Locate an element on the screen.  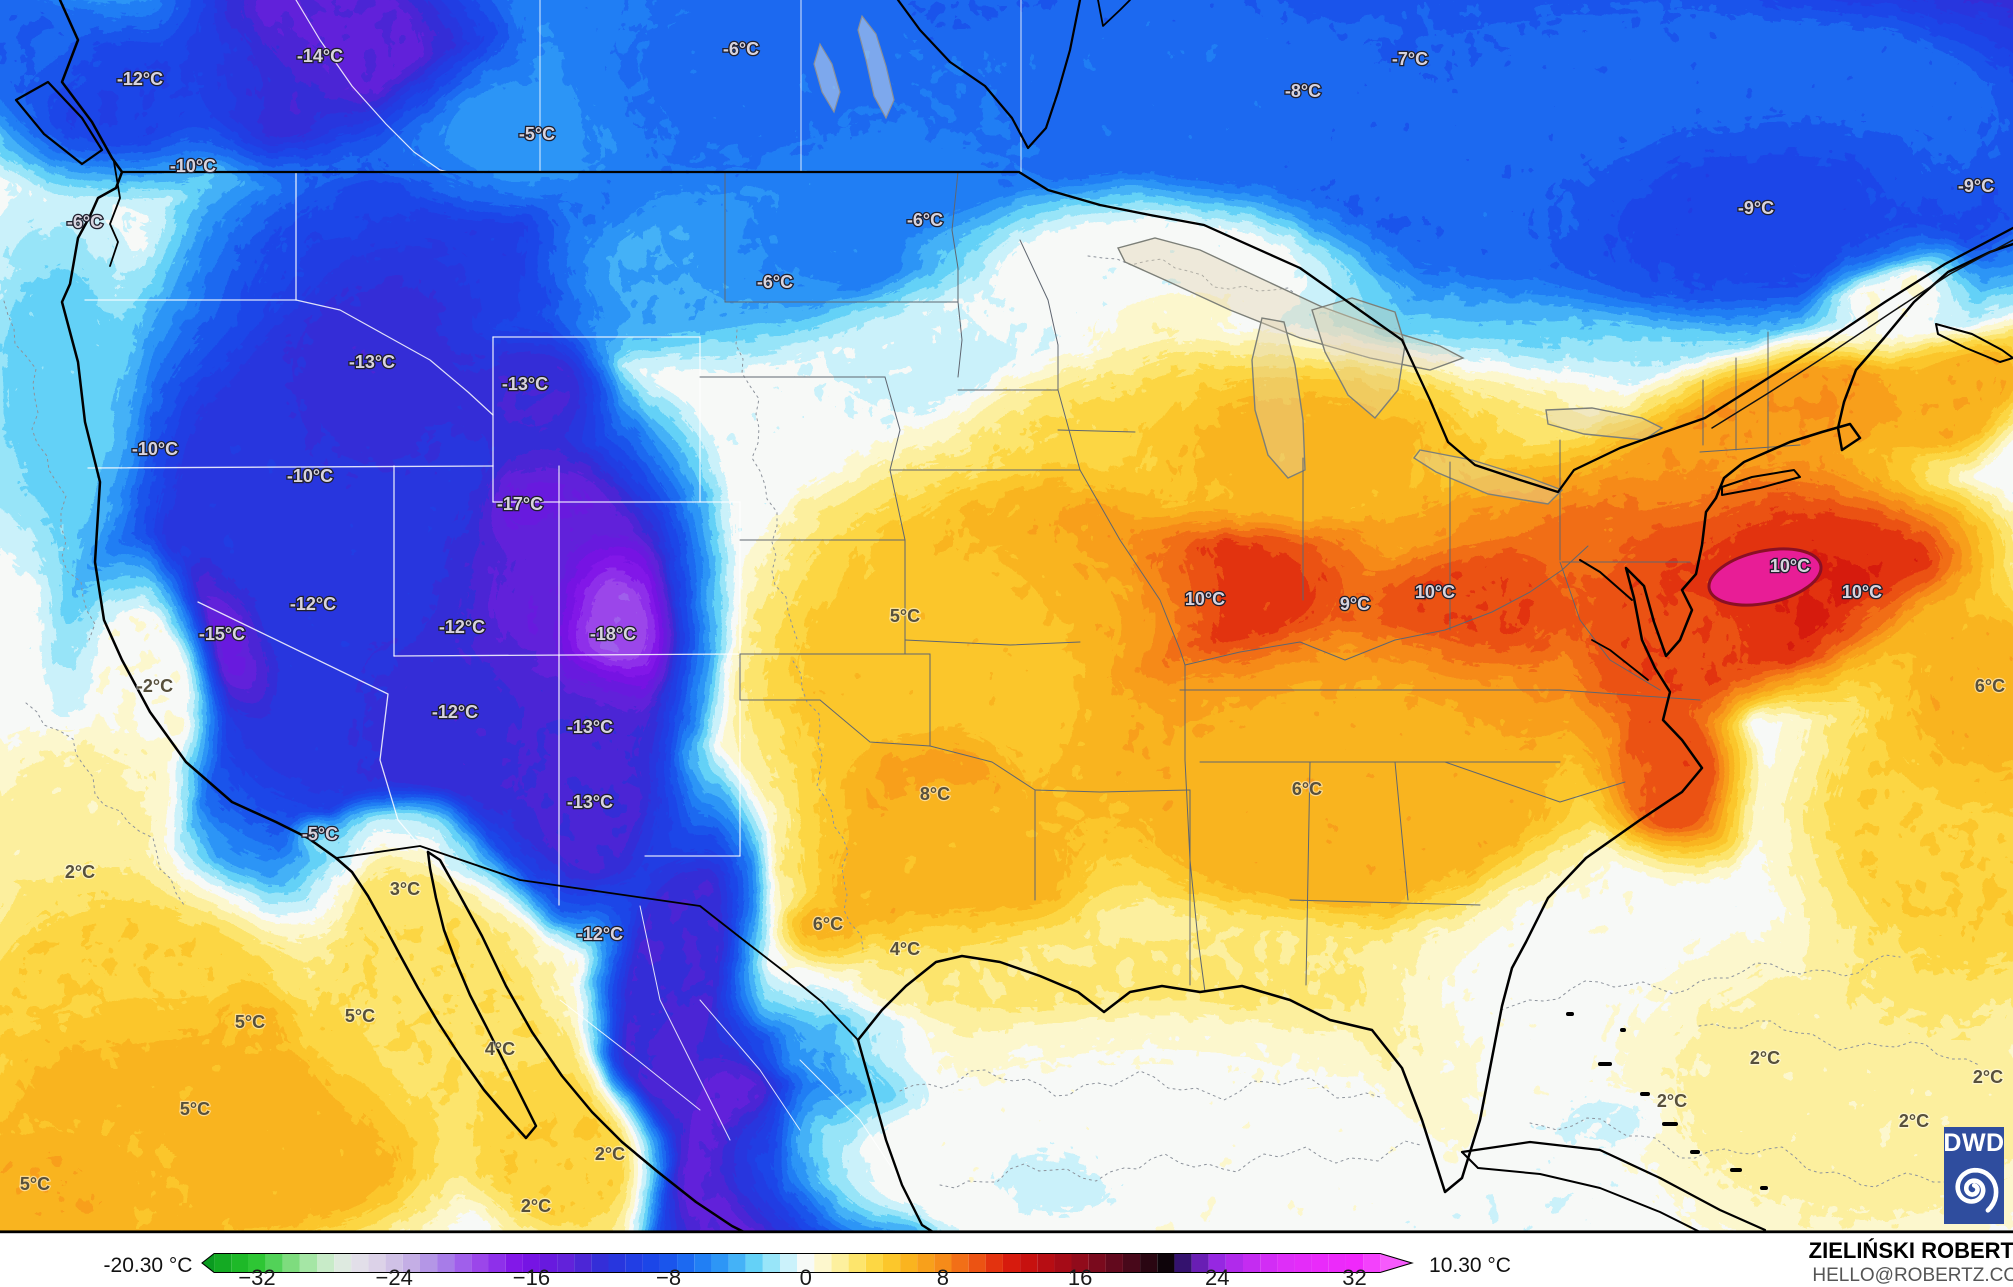
svg-text: DWD is located at coordinates (1973, 1143).